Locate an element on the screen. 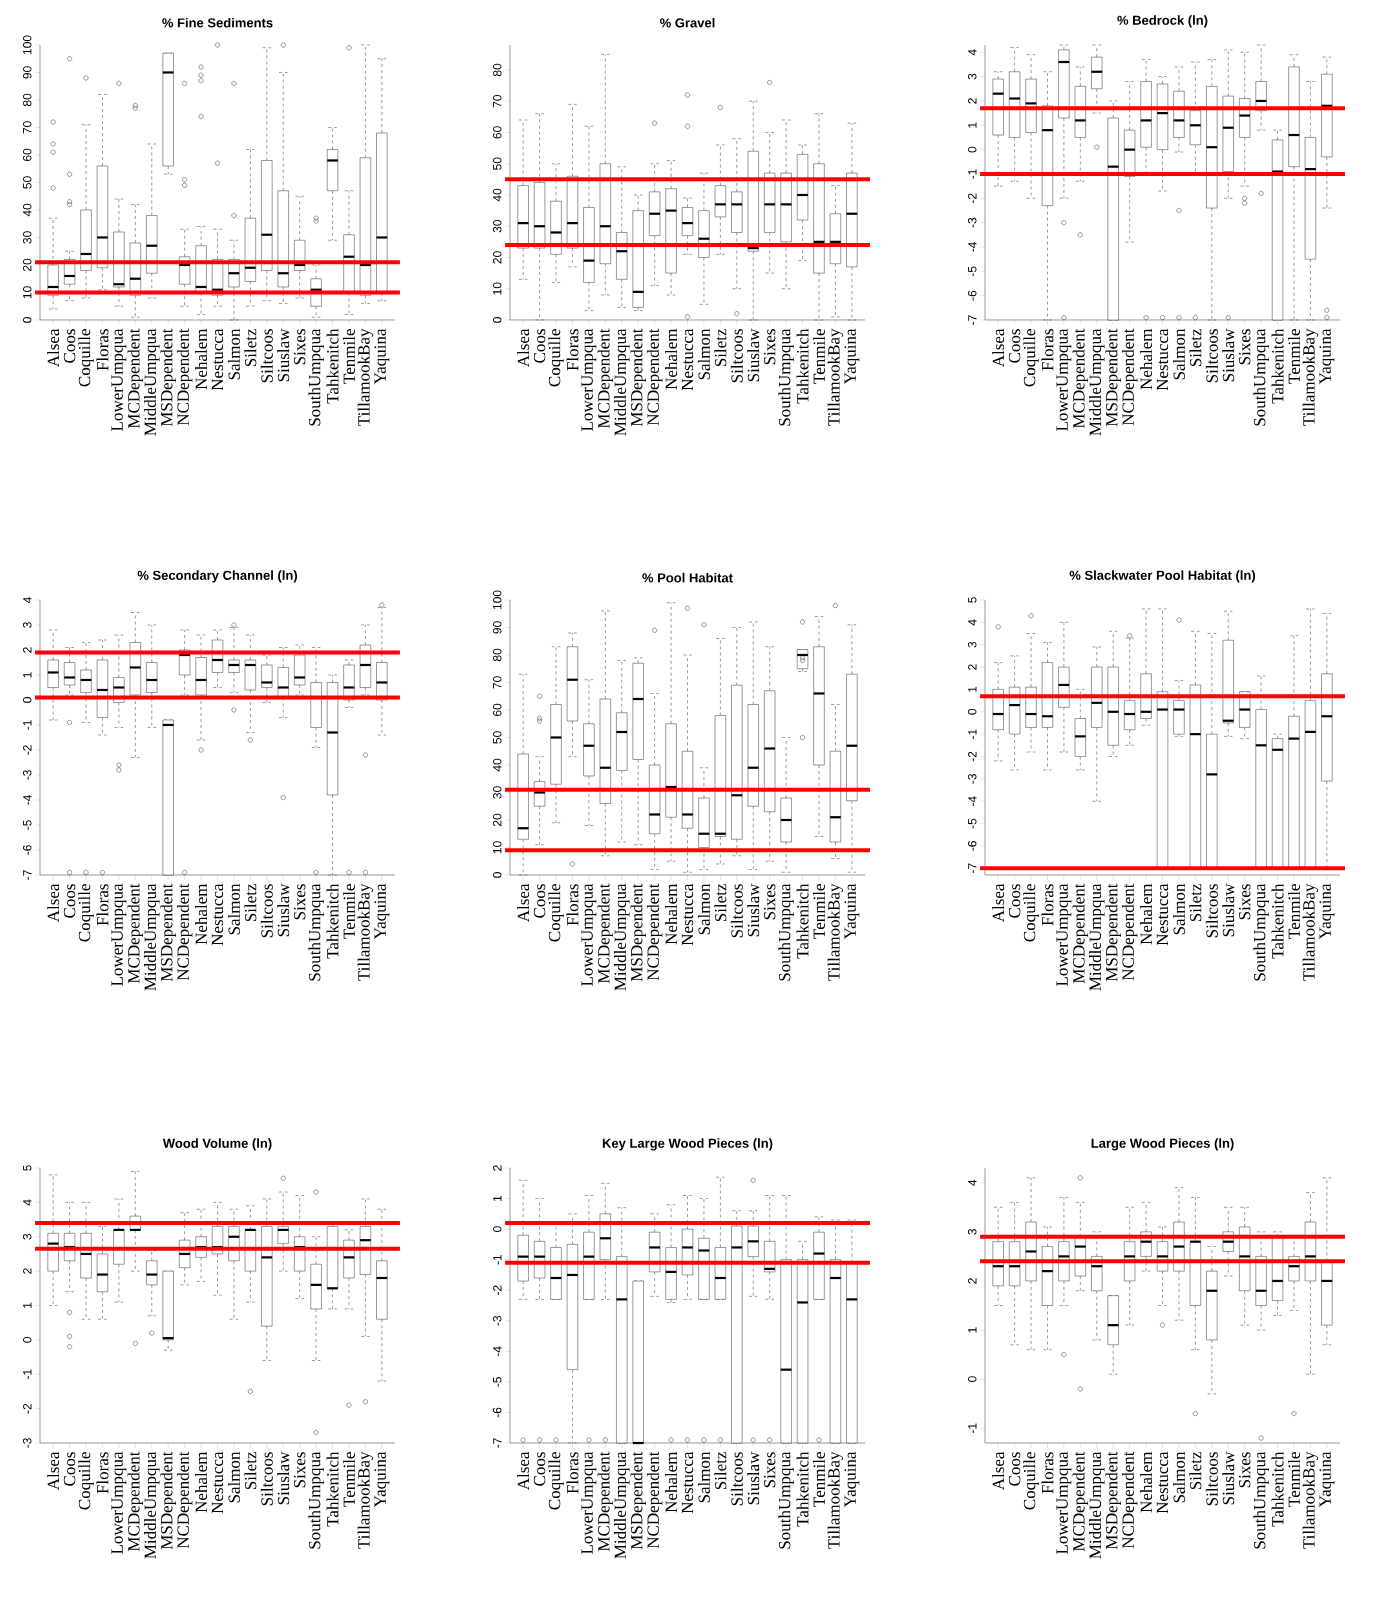  chart-title: Wood Volume (ln) is located at coordinates (217, 1144).